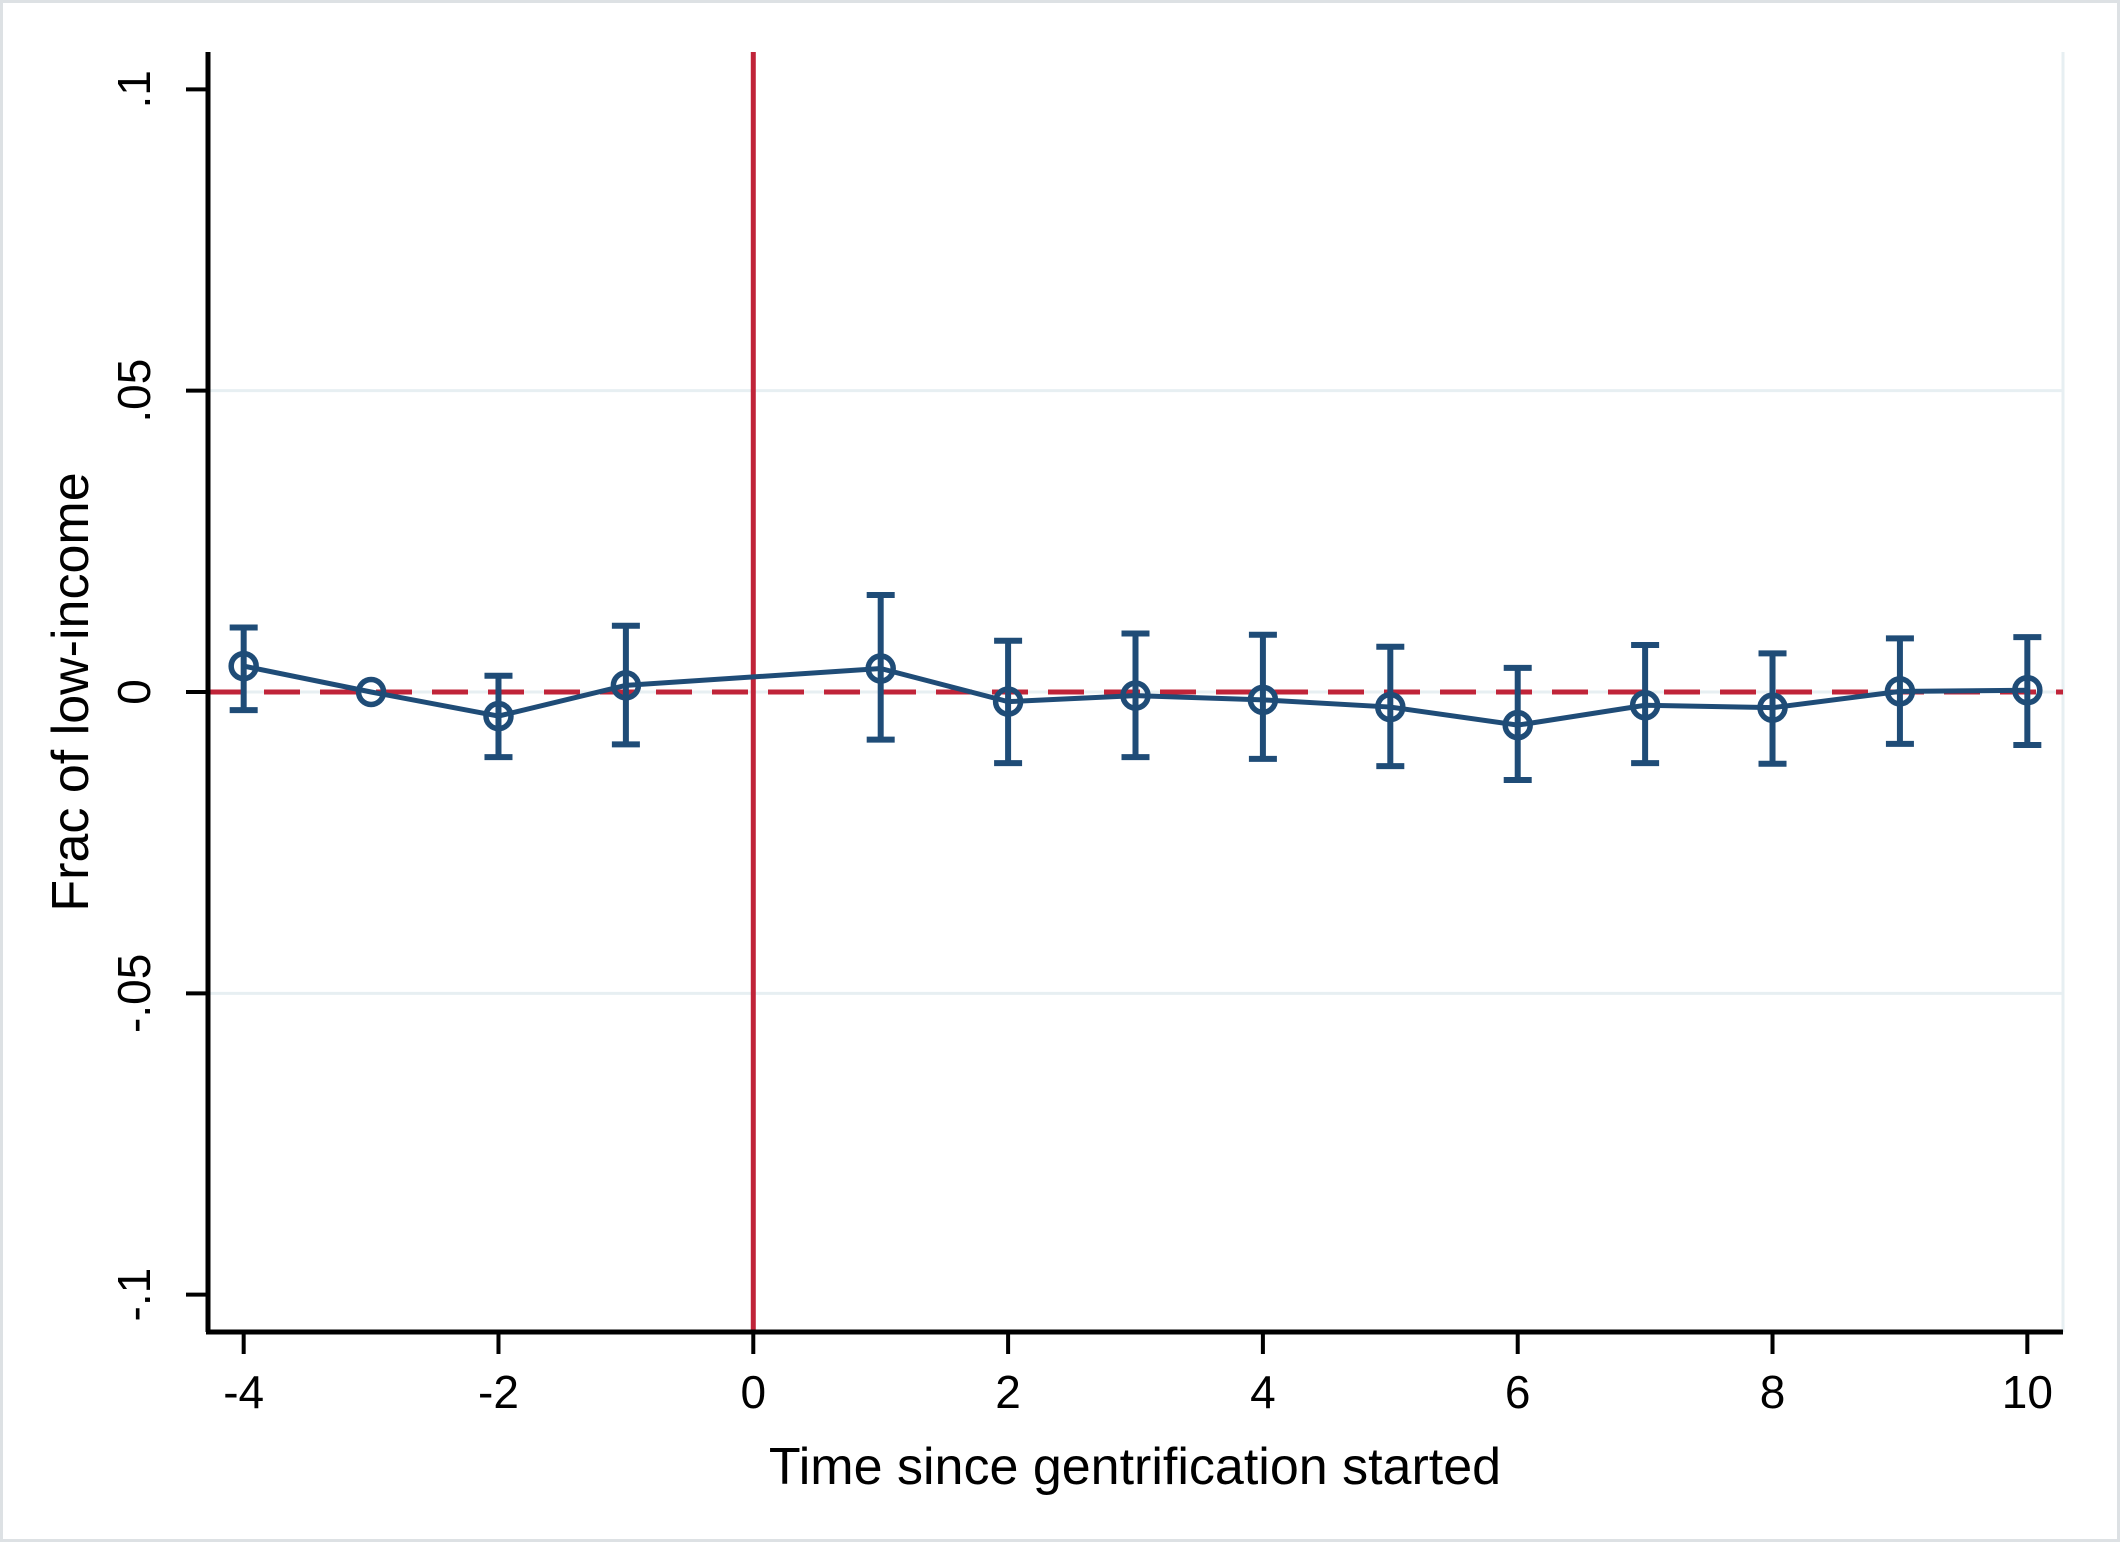  I want to click on coefficient-connector-line, so click(1135, 695).